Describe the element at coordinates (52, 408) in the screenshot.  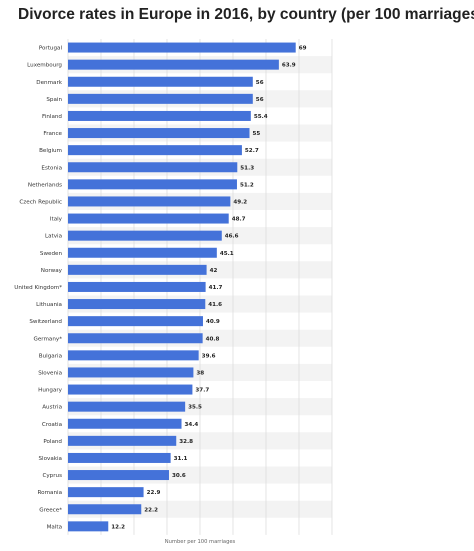
I see `category-label: Austria` at that location.